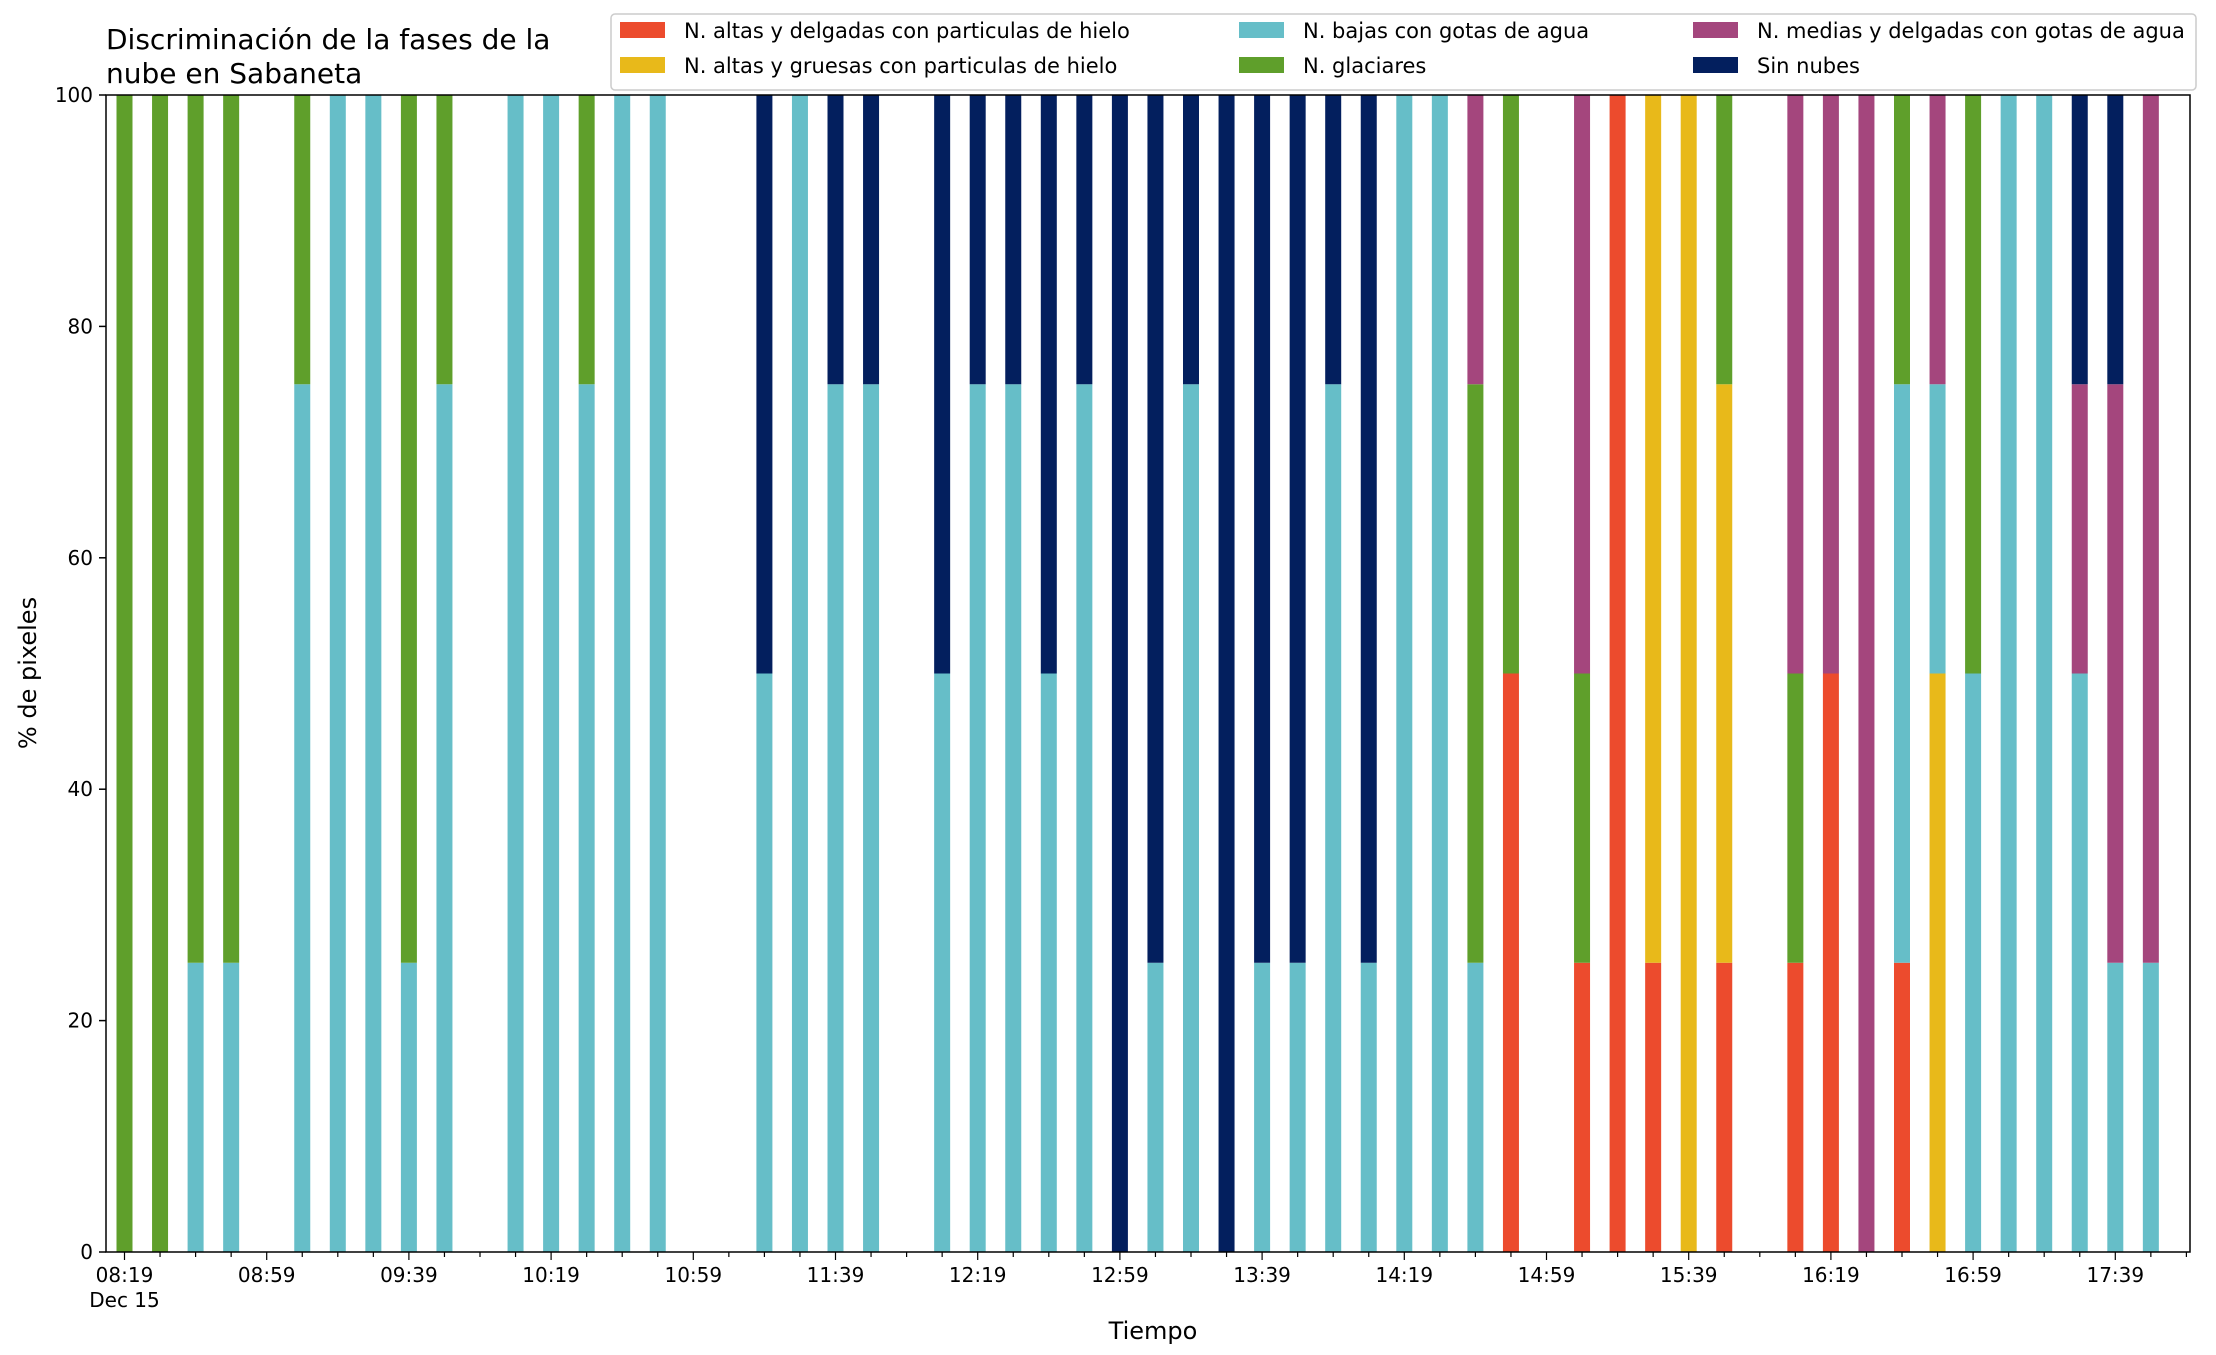  Describe the element at coordinates (1937, 529) in the screenshot. I see `bar-1649-low_water` at that location.